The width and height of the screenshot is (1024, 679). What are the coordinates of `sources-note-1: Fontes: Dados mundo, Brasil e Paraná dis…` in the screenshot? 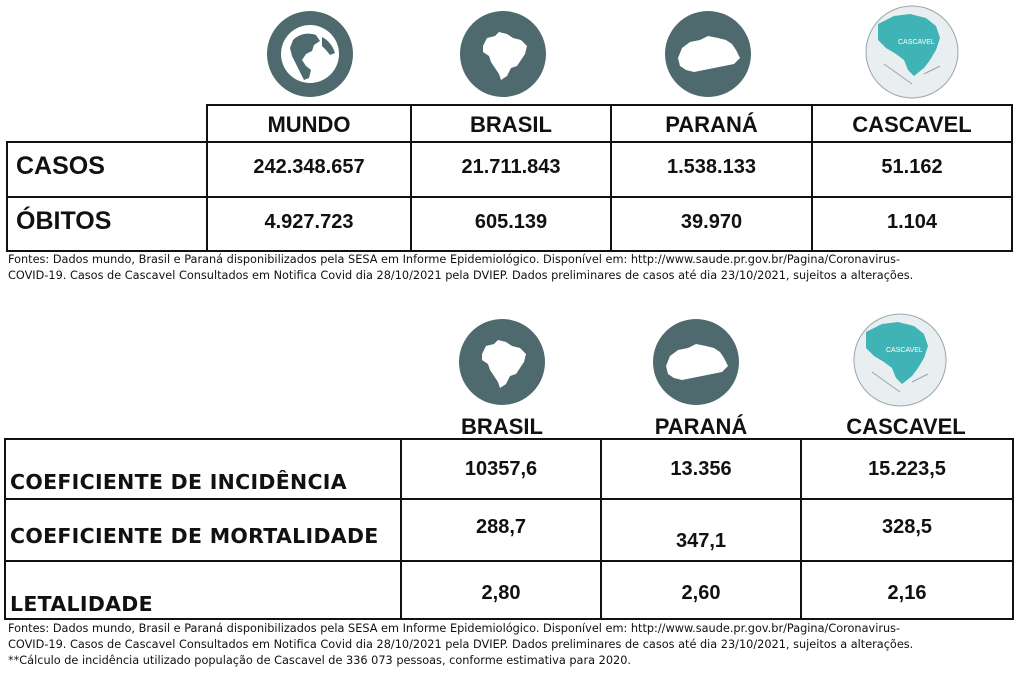 It's located at (460, 268).